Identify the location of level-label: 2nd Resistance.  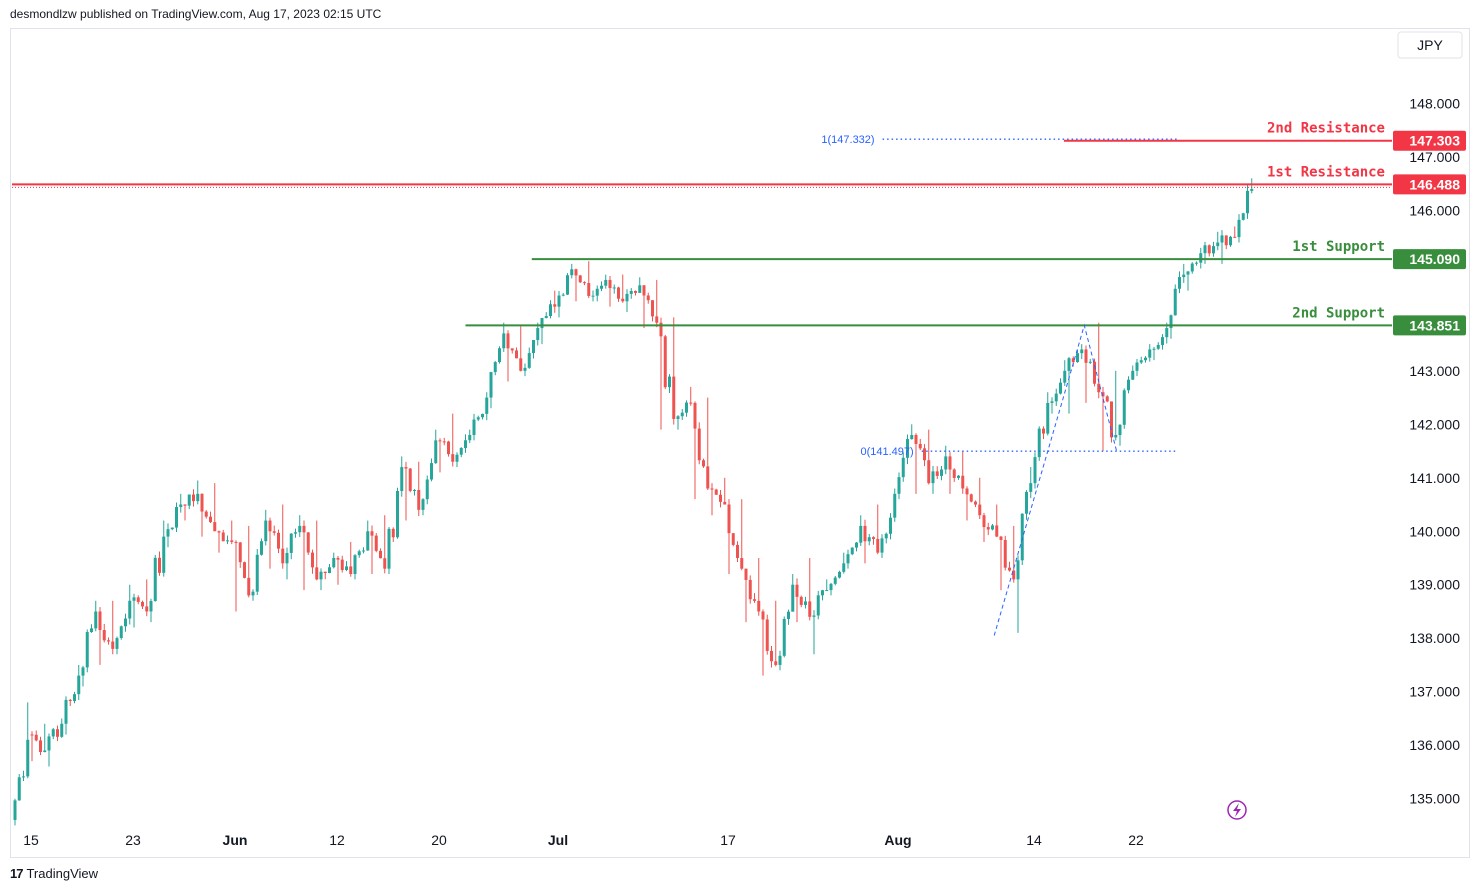
(1326, 129).